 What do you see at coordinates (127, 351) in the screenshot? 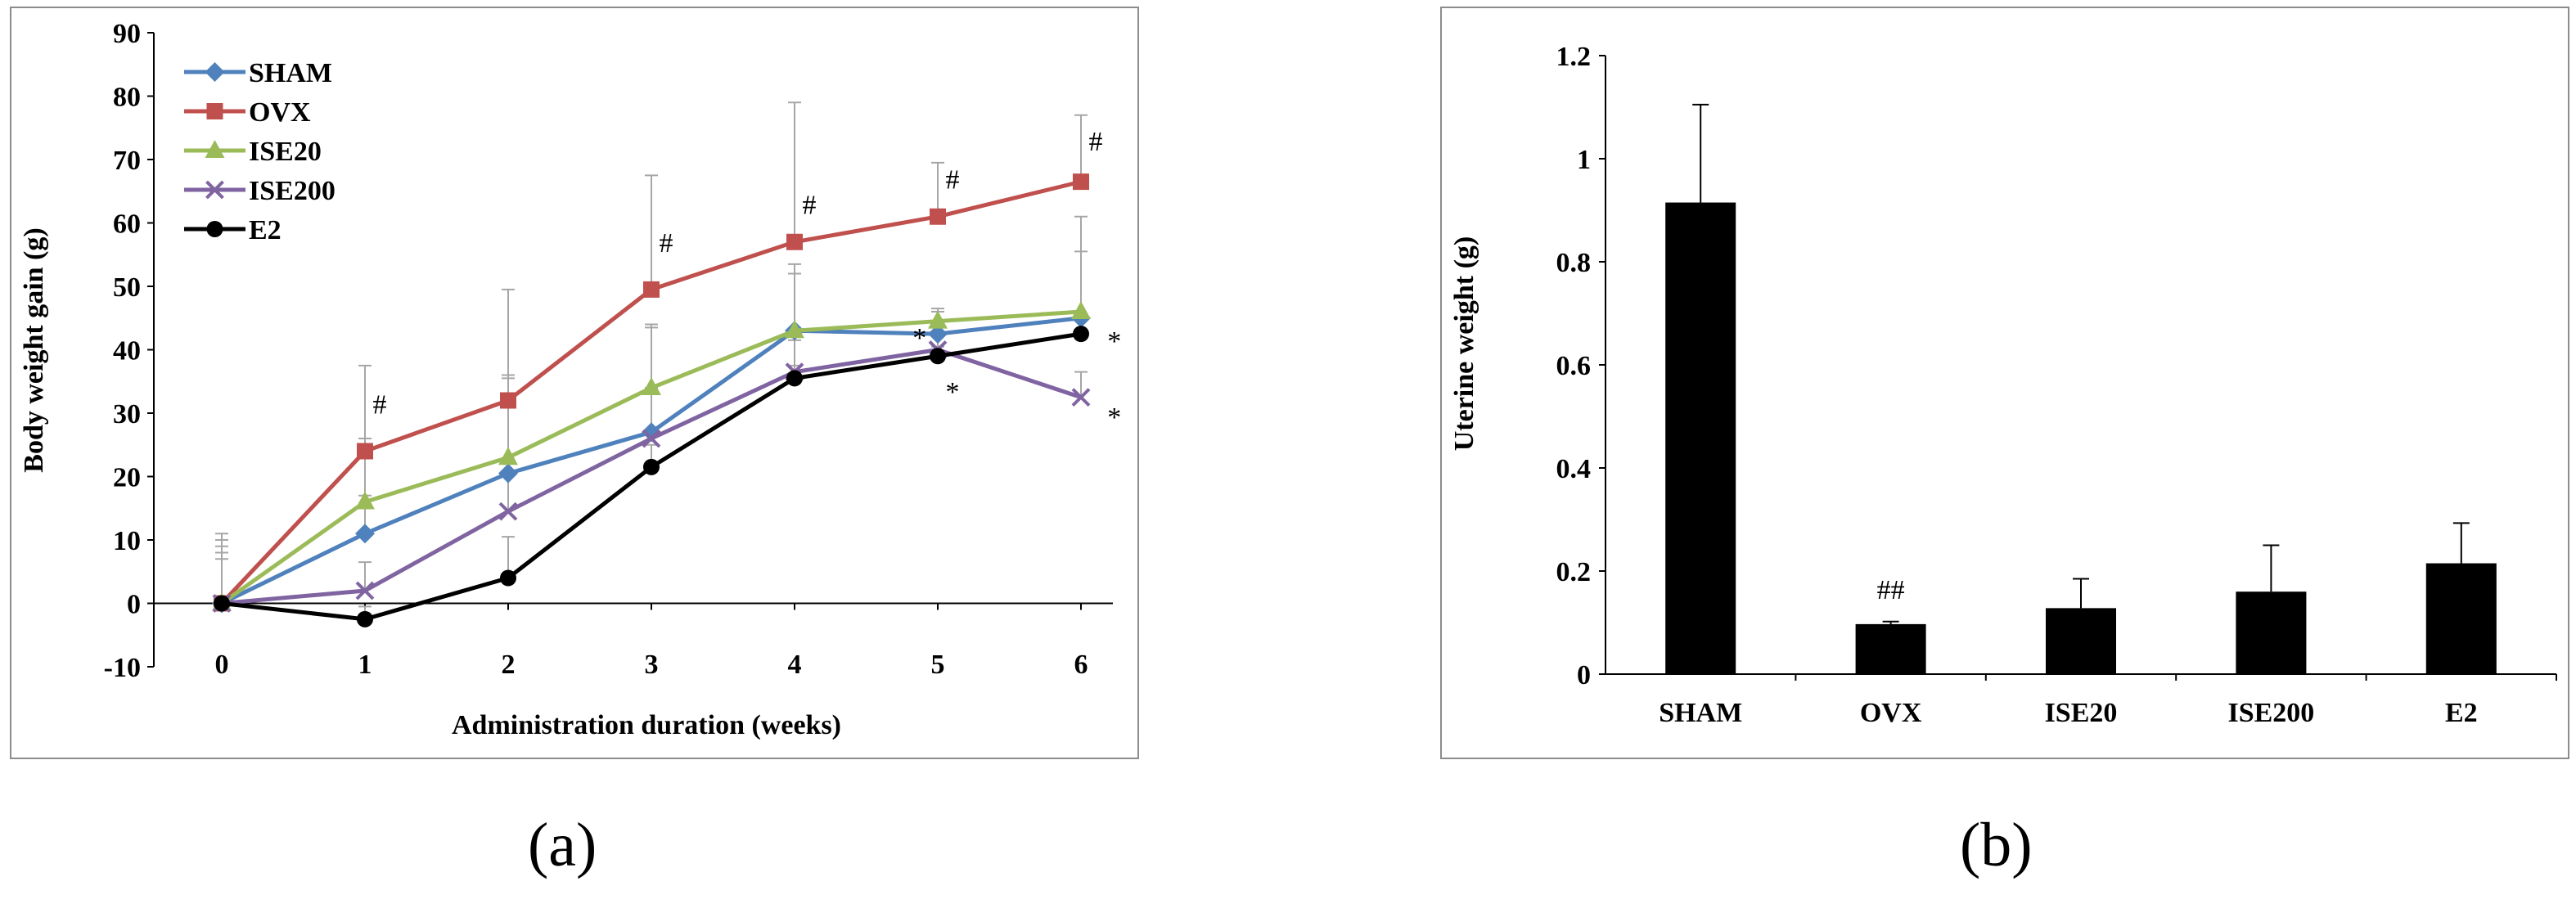
I see `y-tick-label: 40` at bounding box center [127, 351].